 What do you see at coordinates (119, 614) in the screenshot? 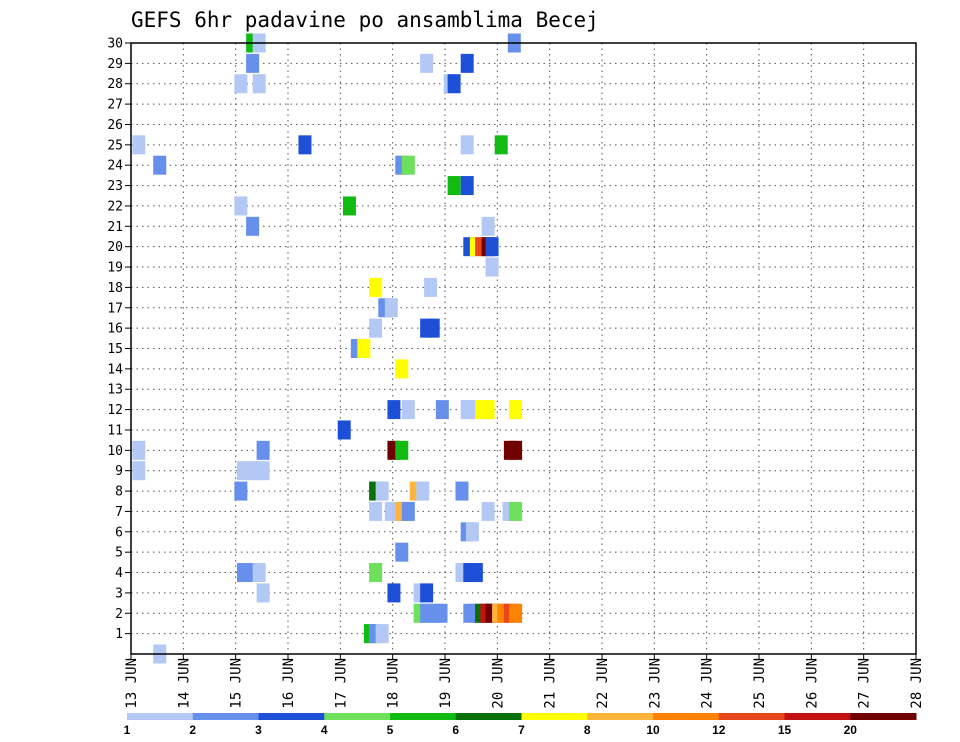
I see `y-tick-label: 2` at bounding box center [119, 614].